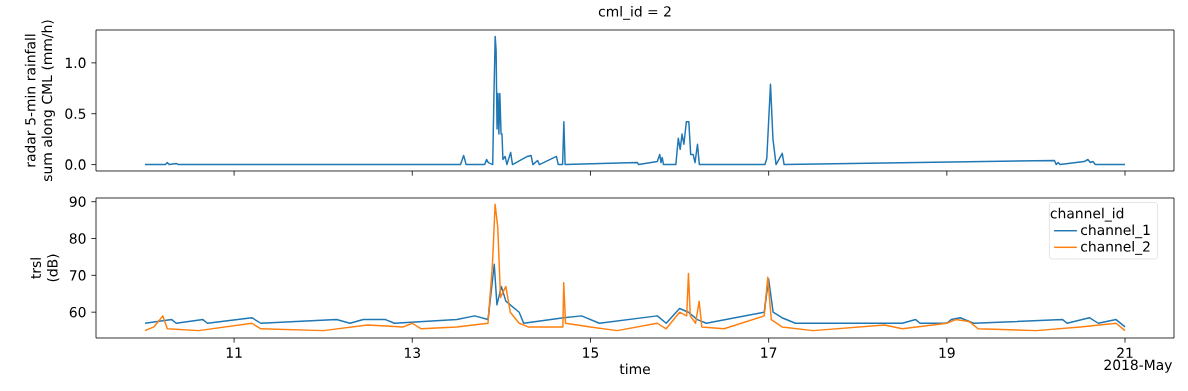  I want to click on chart-title: cml_id = 2, so click(634, 12).